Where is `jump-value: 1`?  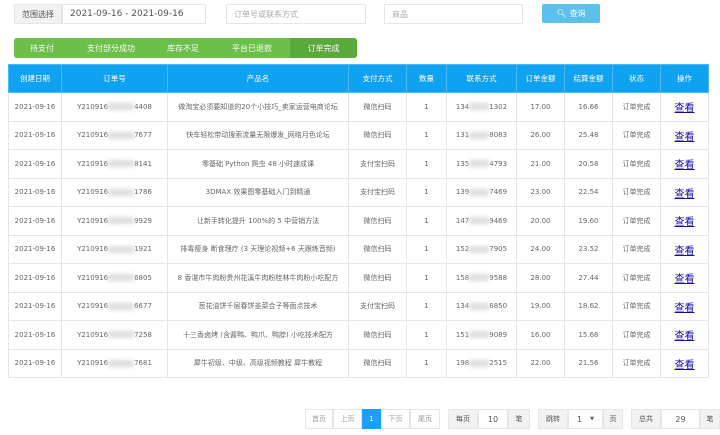 jump-value: 1 is located at coordinates (580, 419).